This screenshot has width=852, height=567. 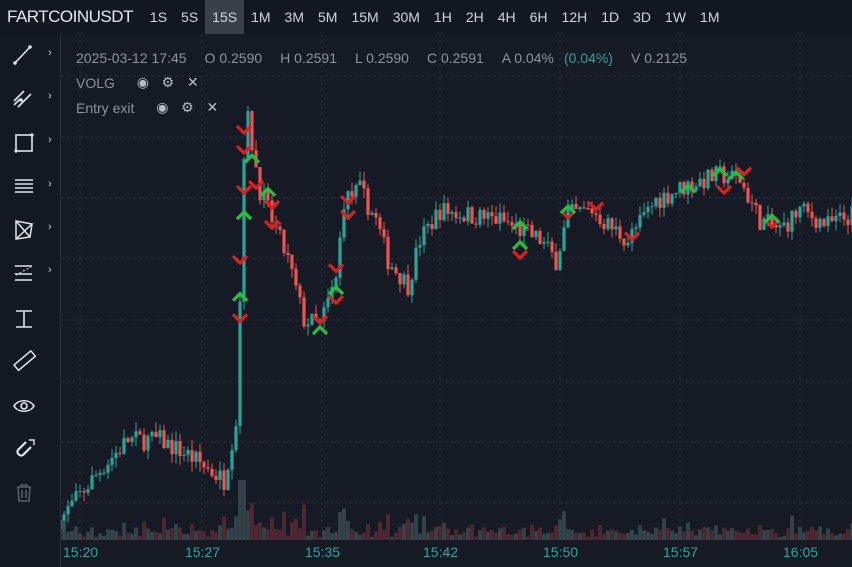 What do you see at coordinates (225, 17) in the screenshot?
I see `timeframe-15s: 15S` at bounding box center [225, 17].